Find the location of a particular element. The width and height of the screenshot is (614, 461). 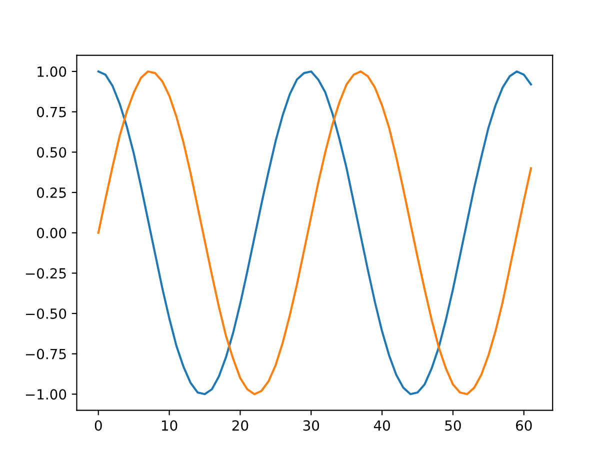

y-tick-label: 0.25 is located at coordinates (51, 192).